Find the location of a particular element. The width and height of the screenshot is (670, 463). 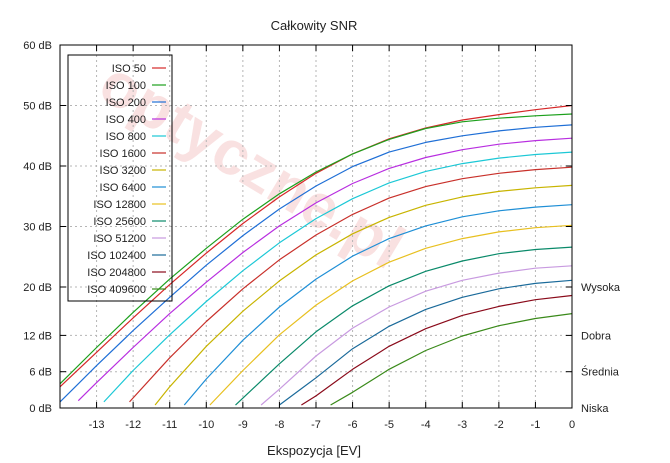

quality-label: Dobra is located at coordinates (596, 336).